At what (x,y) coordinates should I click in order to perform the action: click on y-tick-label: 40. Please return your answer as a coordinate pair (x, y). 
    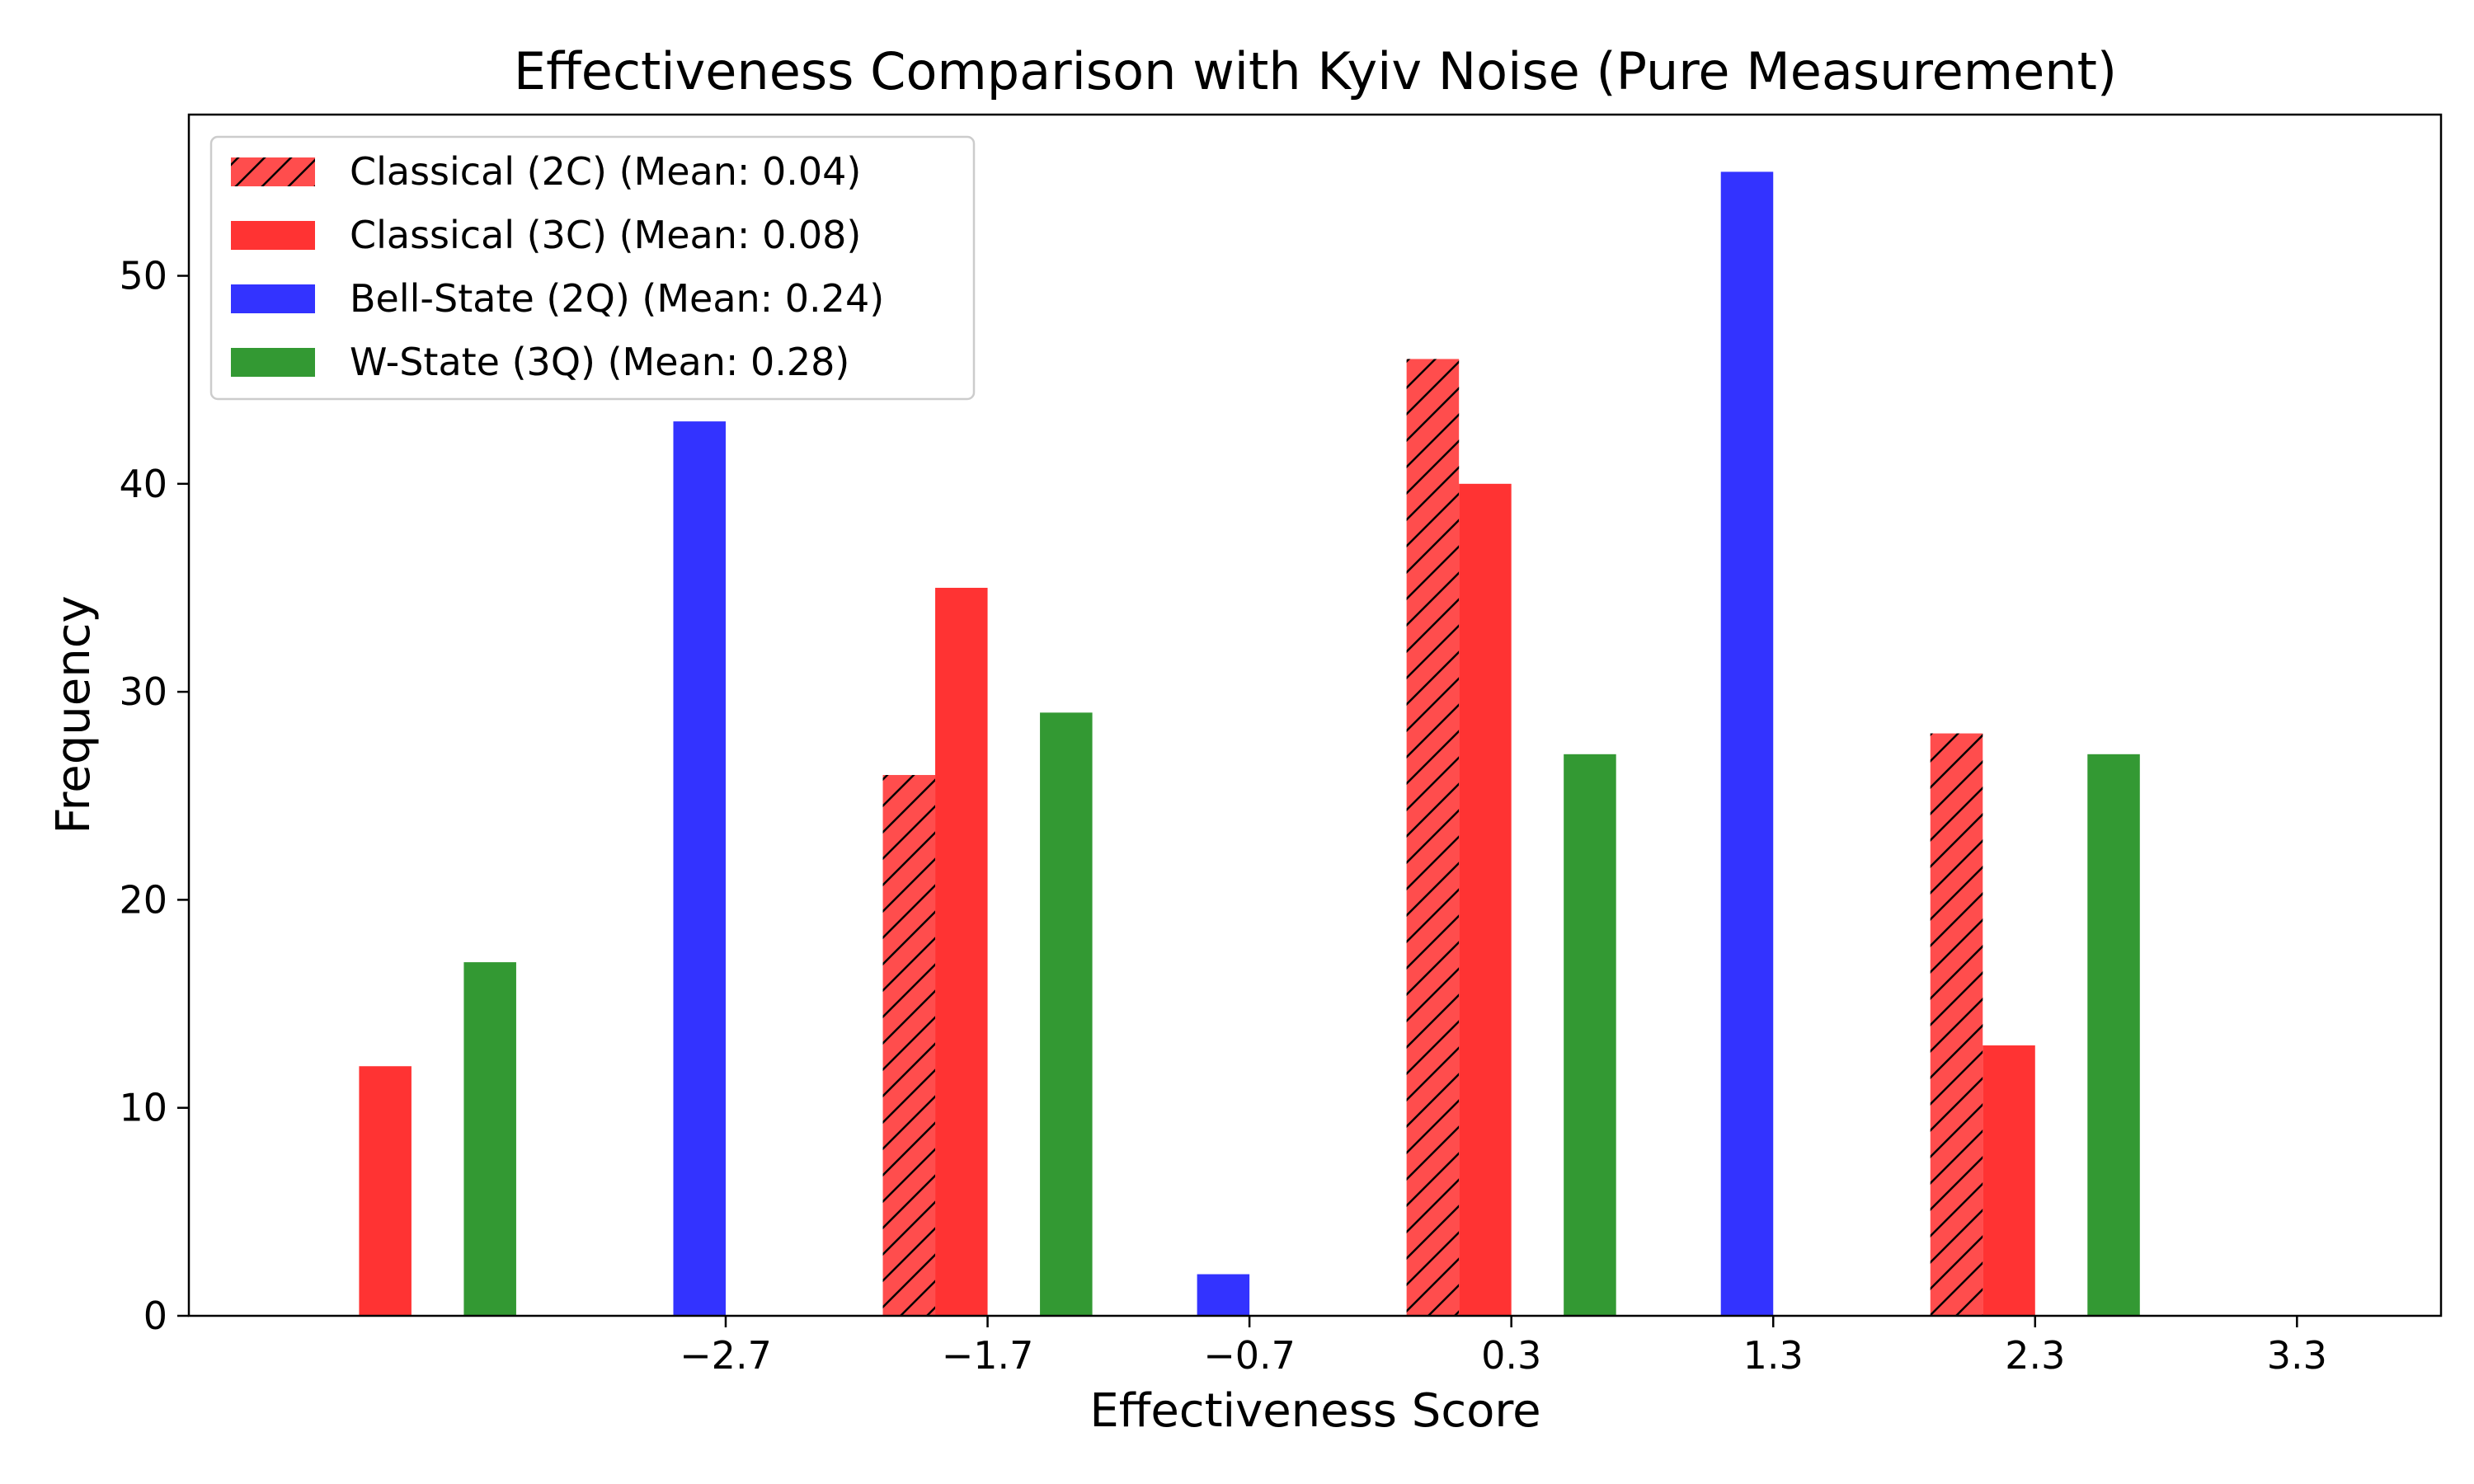
    Looking at the image, I should click on (143, 484).